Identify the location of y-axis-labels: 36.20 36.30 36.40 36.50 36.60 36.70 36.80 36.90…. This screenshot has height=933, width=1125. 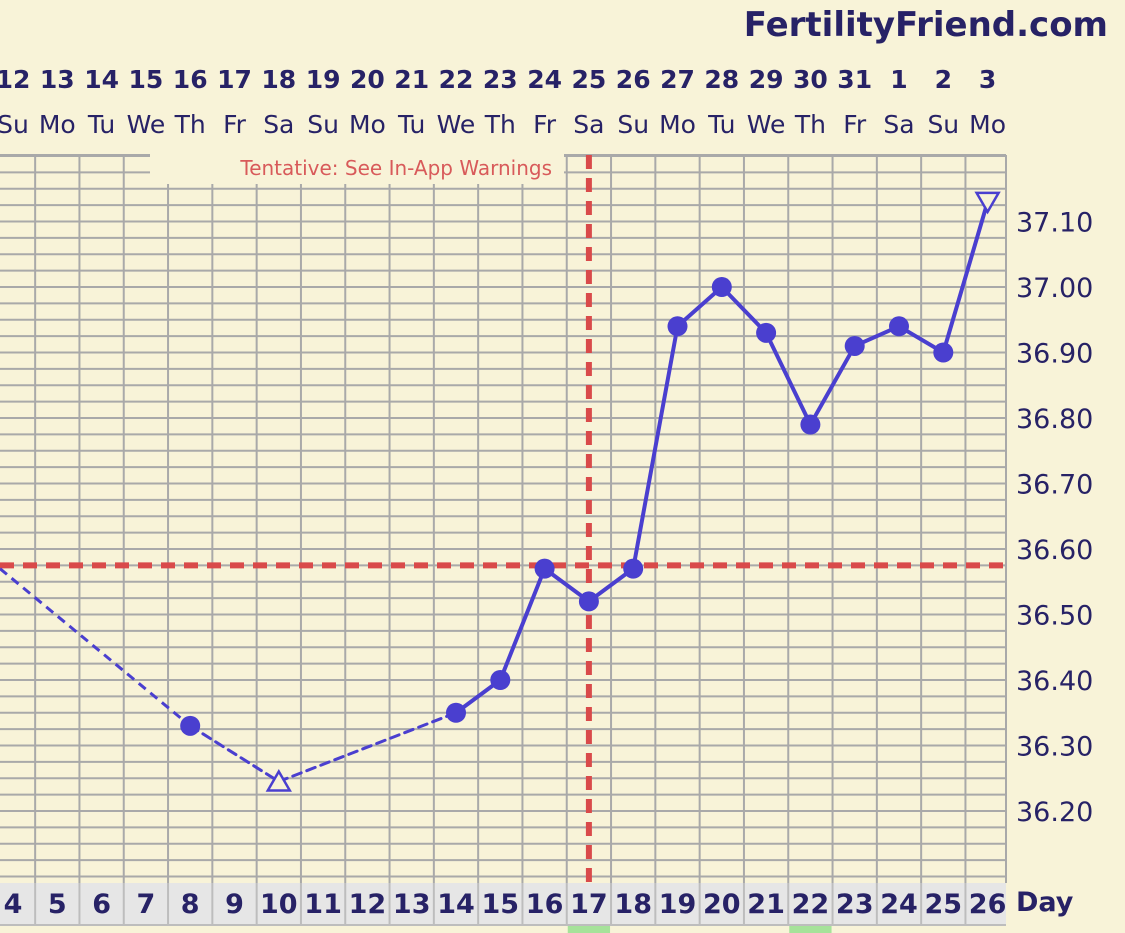
(1054, 518).